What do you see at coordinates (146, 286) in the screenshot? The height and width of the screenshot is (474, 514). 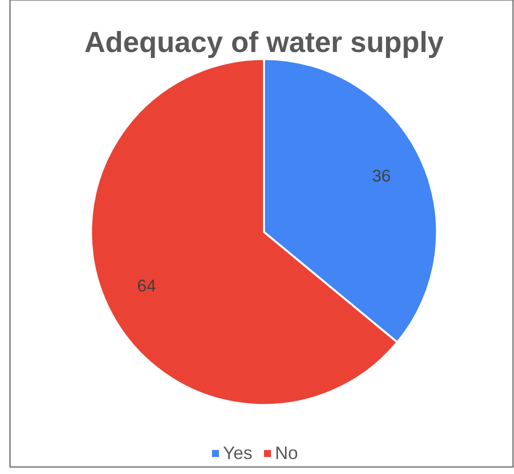 I see `data-label: 64` at bounding box center [146, 286].